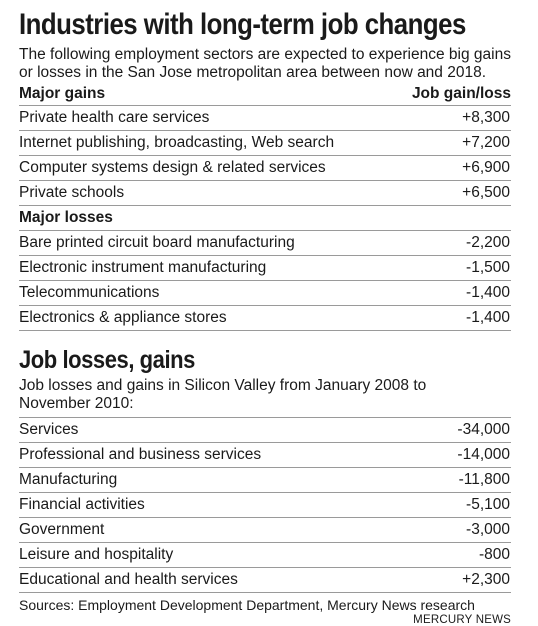  What do you see at coordinates (107, 360) in the screenshot?
I see `section2-title: Job losses, gains` at bounding box center [107, 360].